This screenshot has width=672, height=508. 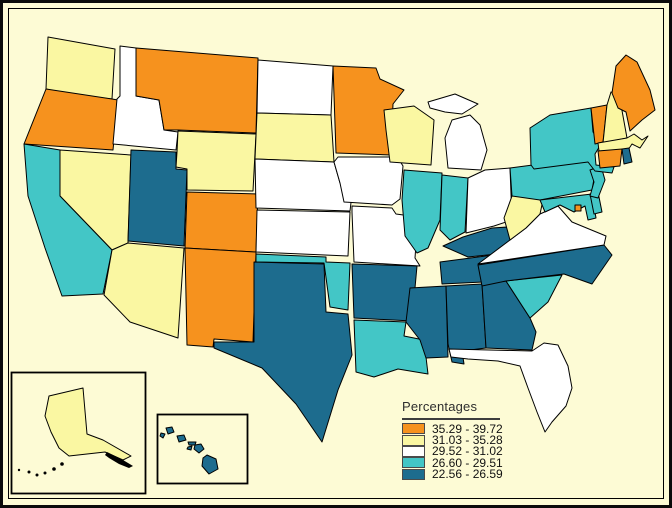 What do you see at coordinates (466, 142) in the screenshot?
I see `state-michigan` at bounding box center [466, 142].